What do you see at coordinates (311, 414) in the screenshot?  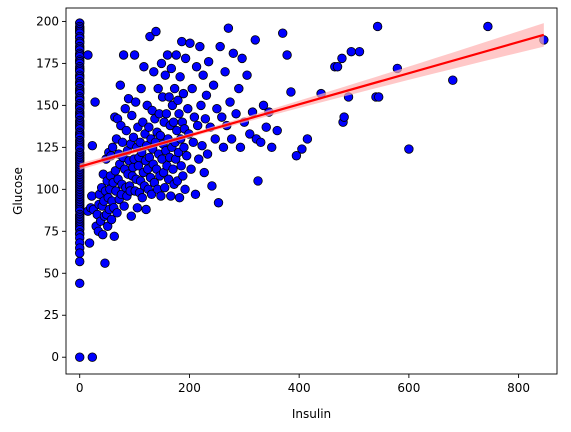 I see `x-axis-title: Insulin` at bounding box center [311, 414].